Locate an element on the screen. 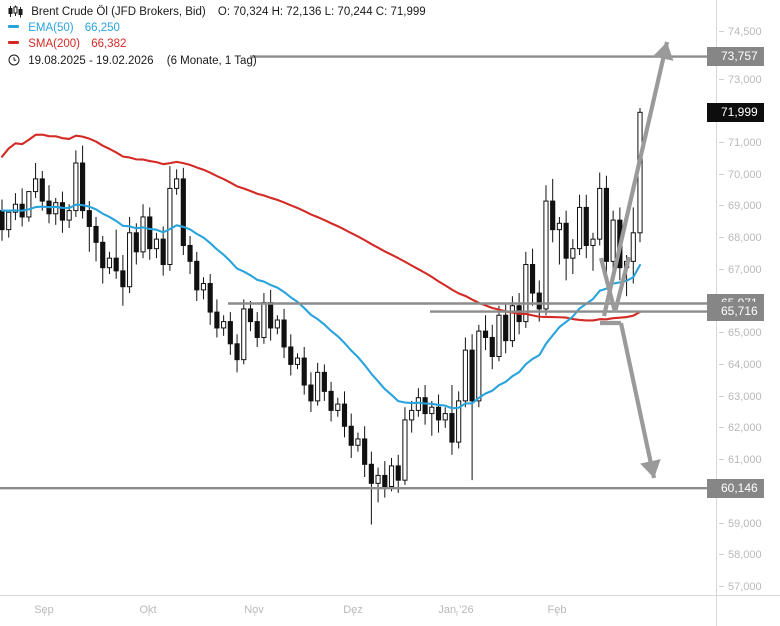  ema-value: 66,250 is located at coordinates (102, 28).